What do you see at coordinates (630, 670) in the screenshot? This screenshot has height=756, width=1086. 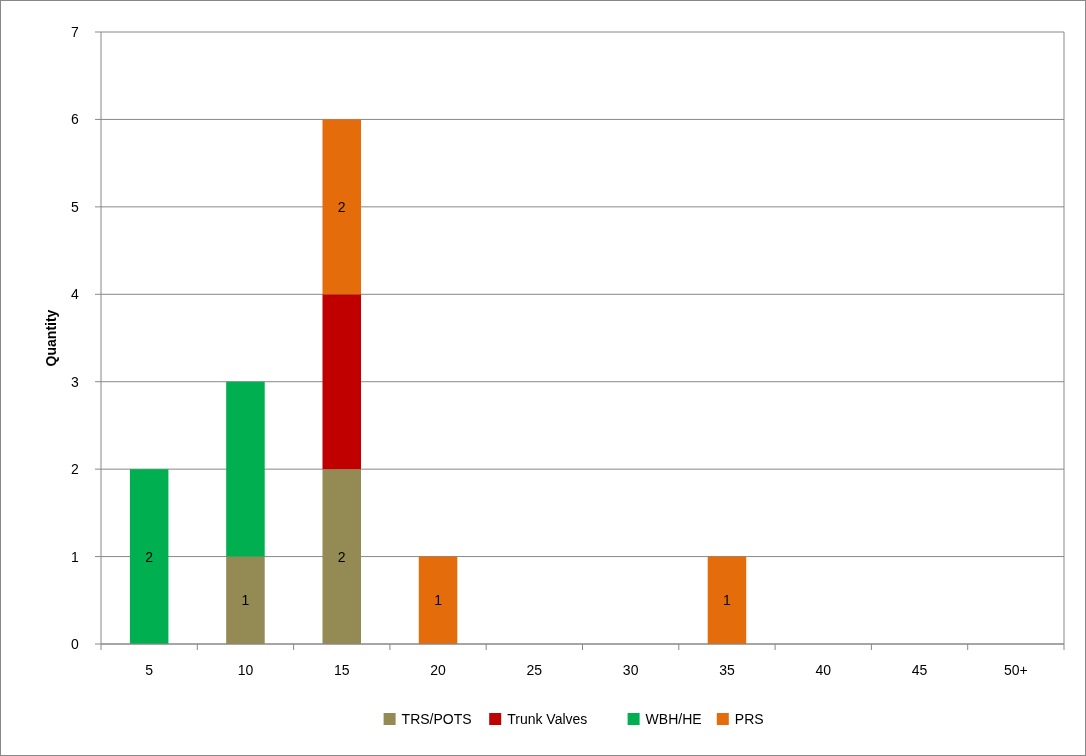 I see `x-tick-label: 30` at bounding box center [630, 670].